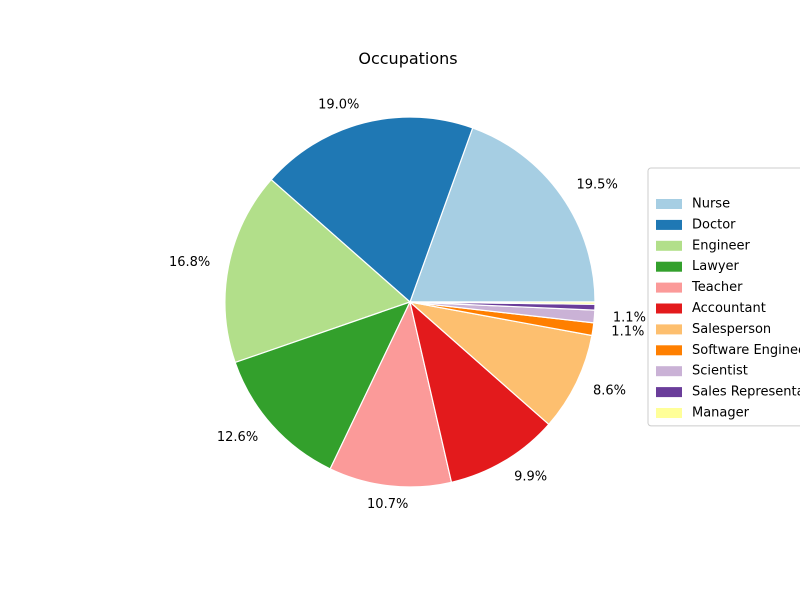 The image size is (800, 600). Describe the element at coordinates (669, 350) in the screenshot. I see `legend-swatch-software-engineer` at that location.